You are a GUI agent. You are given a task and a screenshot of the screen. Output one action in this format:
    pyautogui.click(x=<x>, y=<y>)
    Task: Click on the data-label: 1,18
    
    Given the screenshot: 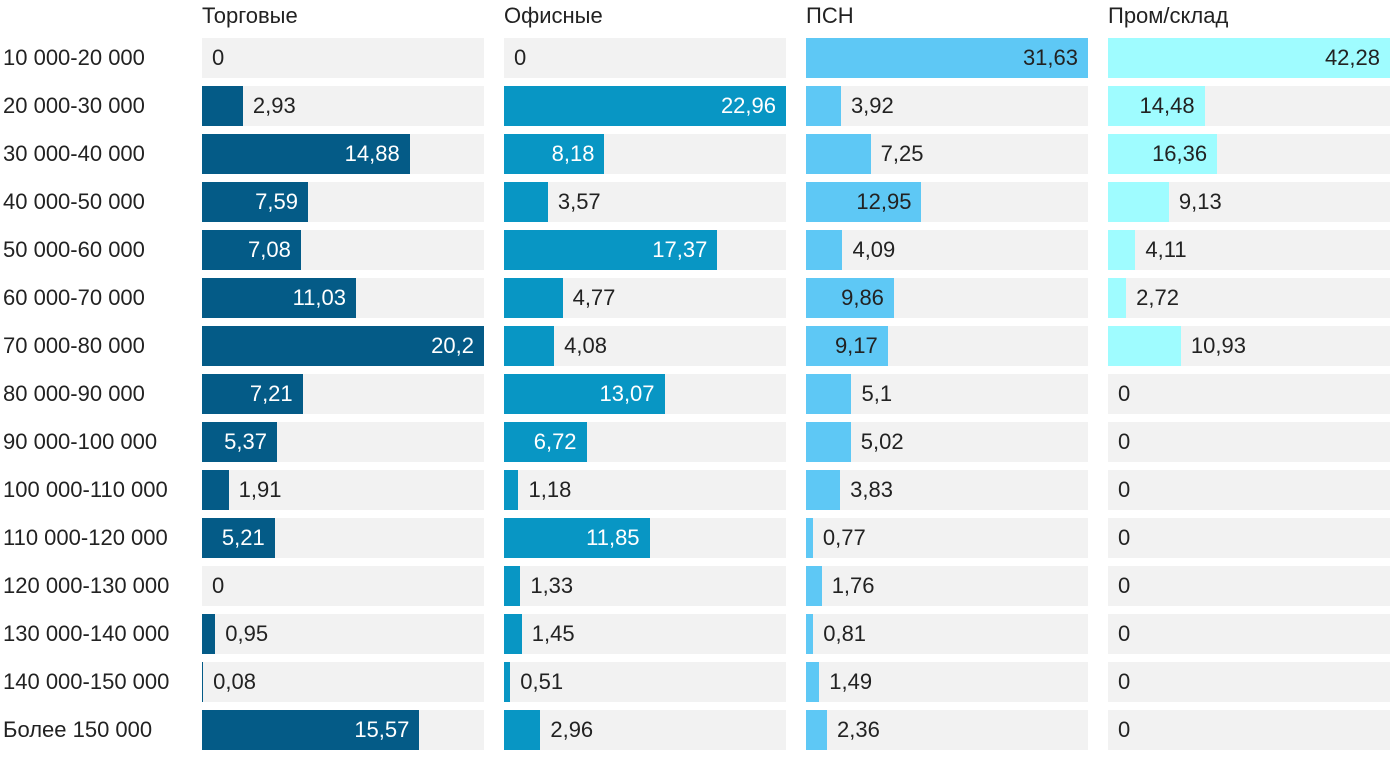 What is the action you would take?
    pyautogui.click(x=550, y=489)
    